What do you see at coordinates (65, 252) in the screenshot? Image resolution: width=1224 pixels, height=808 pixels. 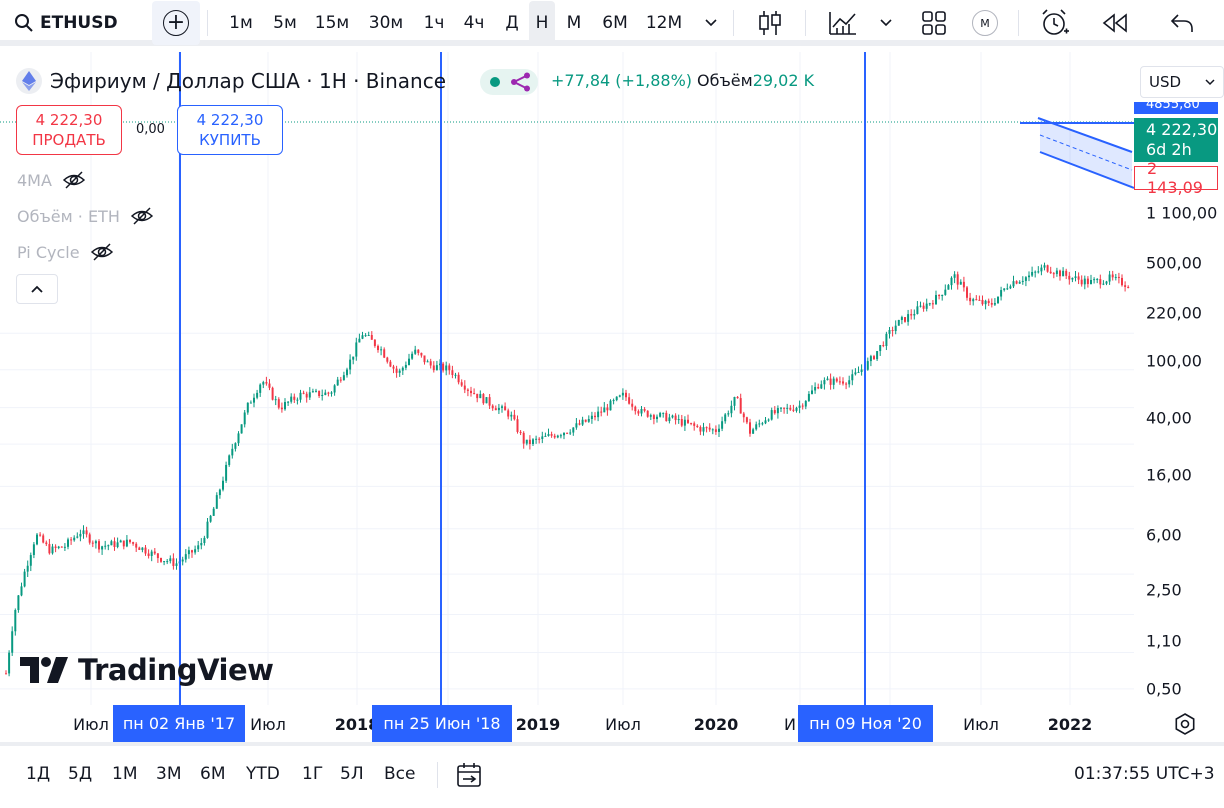 I see `legend-item-pi-cycle: Pi Cycle` at bounding box center [65, 252].